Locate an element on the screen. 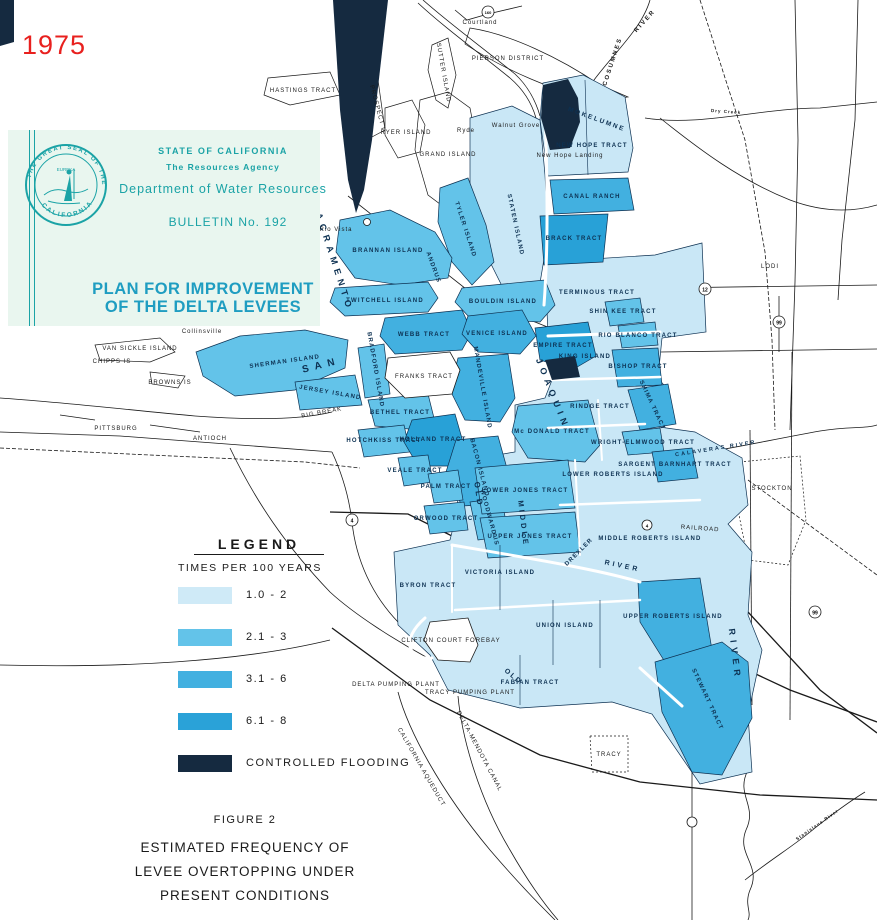  seal-ring-top-text: THE GREAT SEAL OF THE STATE is located at coordinates (62, 162).